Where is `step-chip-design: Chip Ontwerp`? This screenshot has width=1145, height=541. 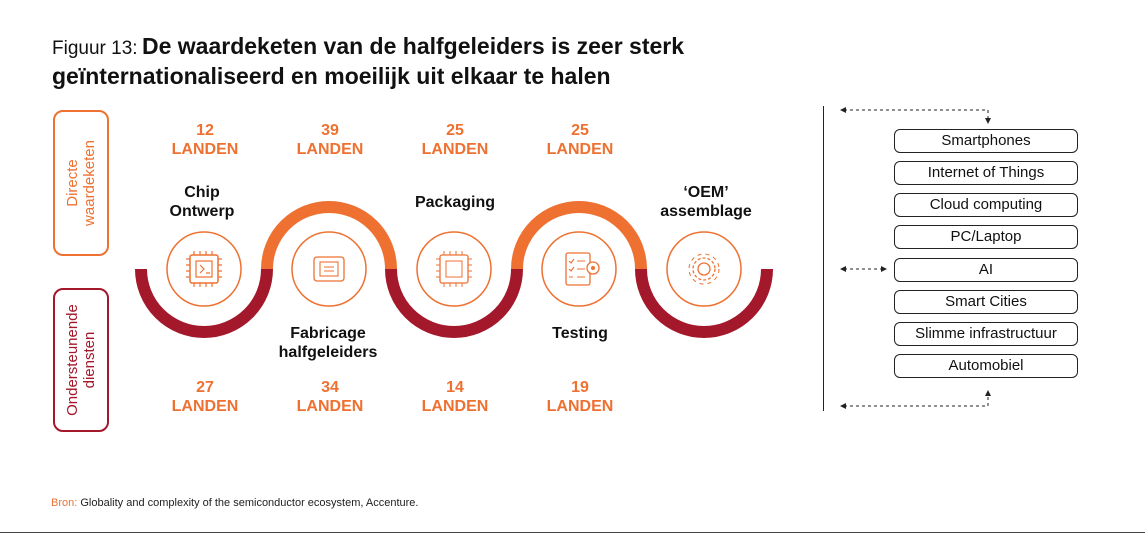 step-chip-design: Chip Ontwerp is located at coordinates (202, 202).